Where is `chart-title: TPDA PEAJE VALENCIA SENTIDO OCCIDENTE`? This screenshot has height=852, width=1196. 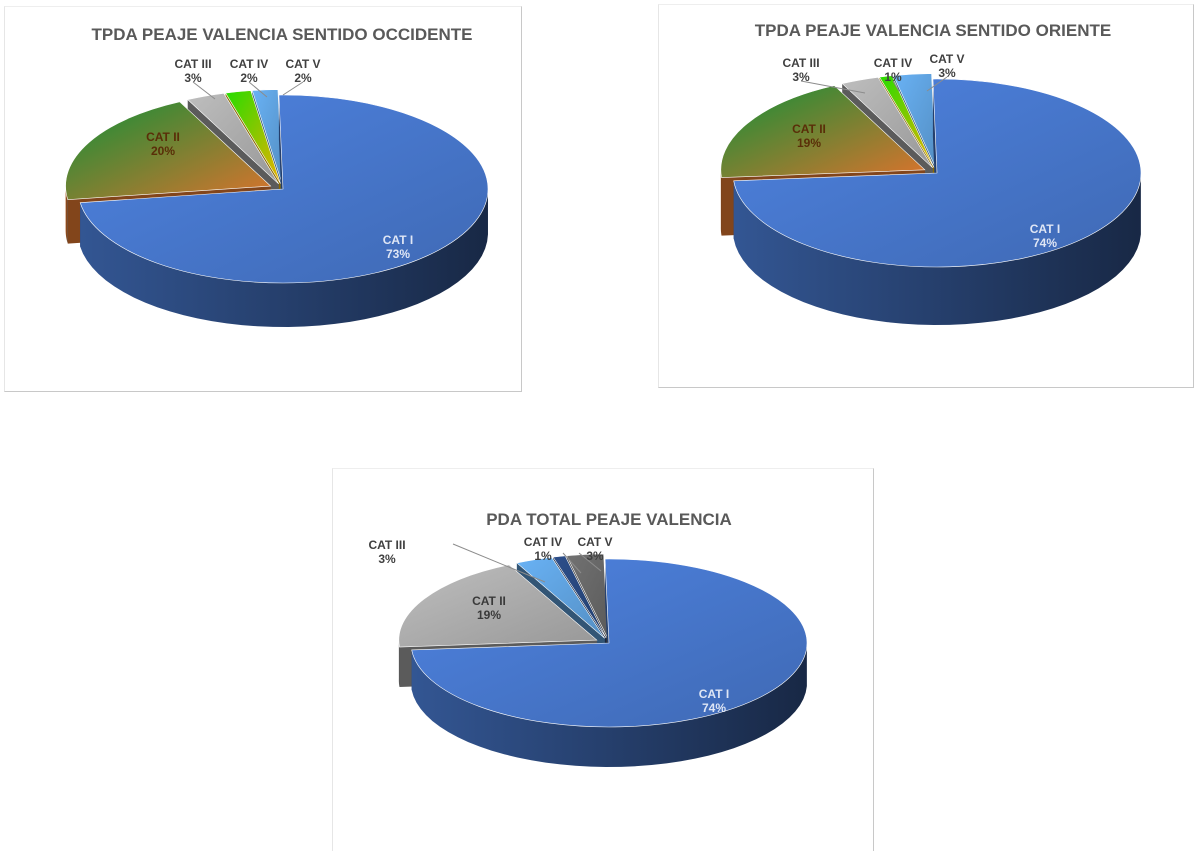 chart-title: TPDA PEAJE VALENCIA SENTIDO OCCIDENTE is located at coordinates (282, 34).